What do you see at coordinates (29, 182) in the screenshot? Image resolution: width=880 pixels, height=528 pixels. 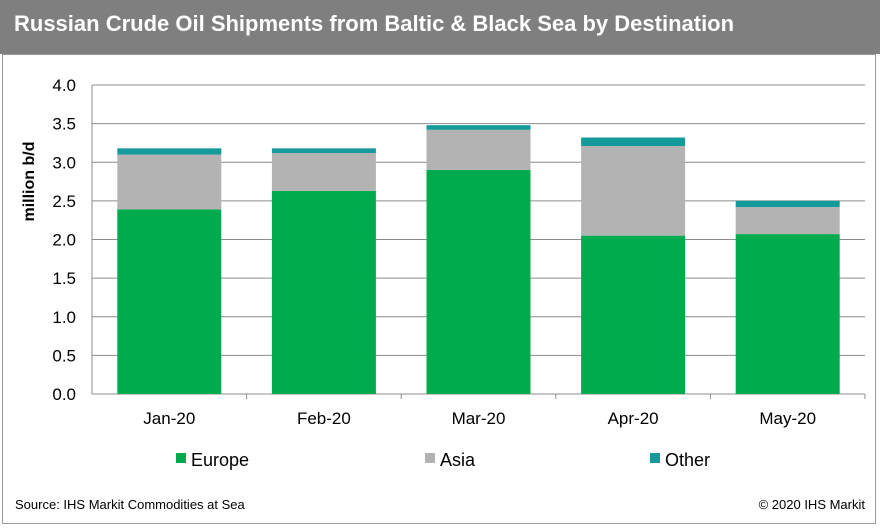 I see `y-axis-label: million b/d` at bounding box center [29, 182].